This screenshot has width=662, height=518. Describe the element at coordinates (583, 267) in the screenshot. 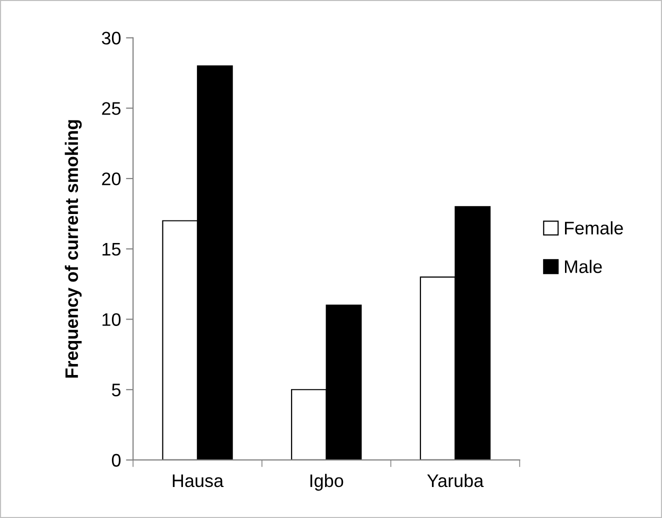

I see `legend-label: Male` at that location.